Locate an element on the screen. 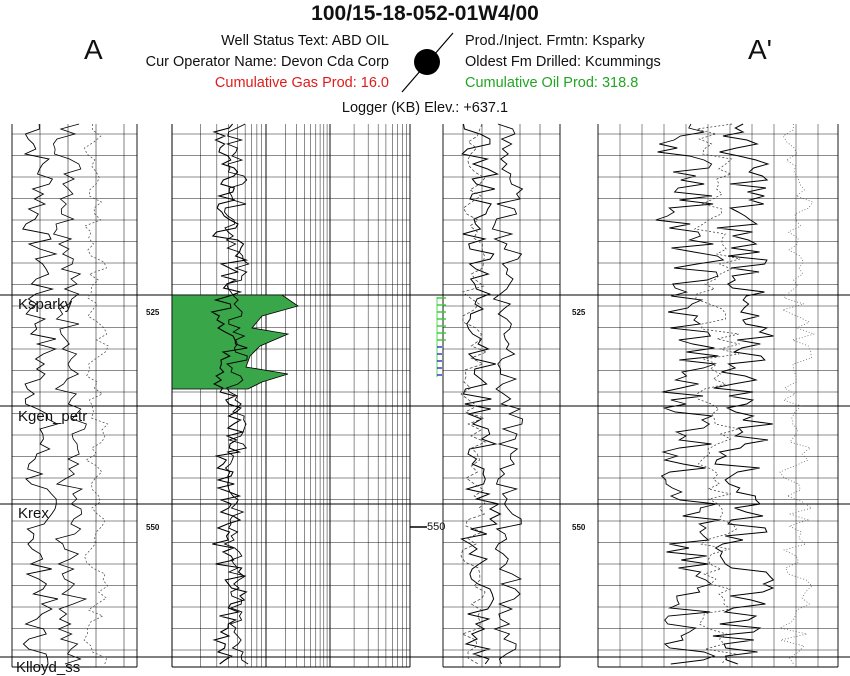  section-start-marker: A is located at coordinates (93, 49).